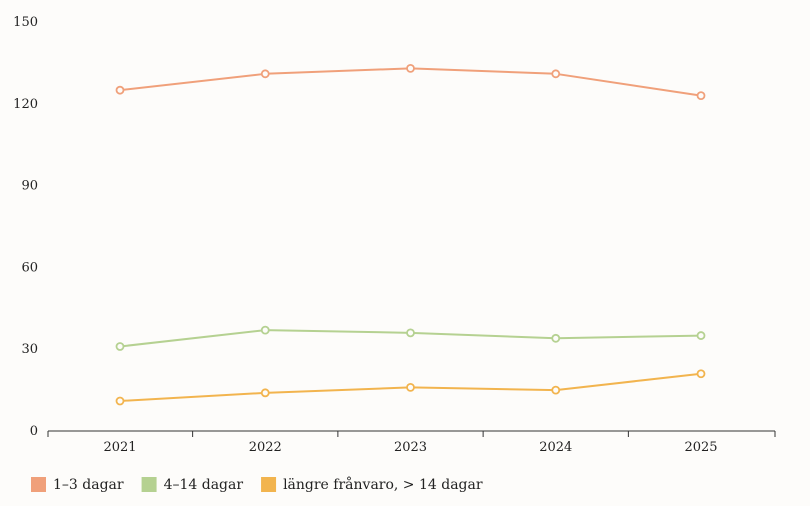  I want to click on y-tick-label: 0, so click(34, 431).